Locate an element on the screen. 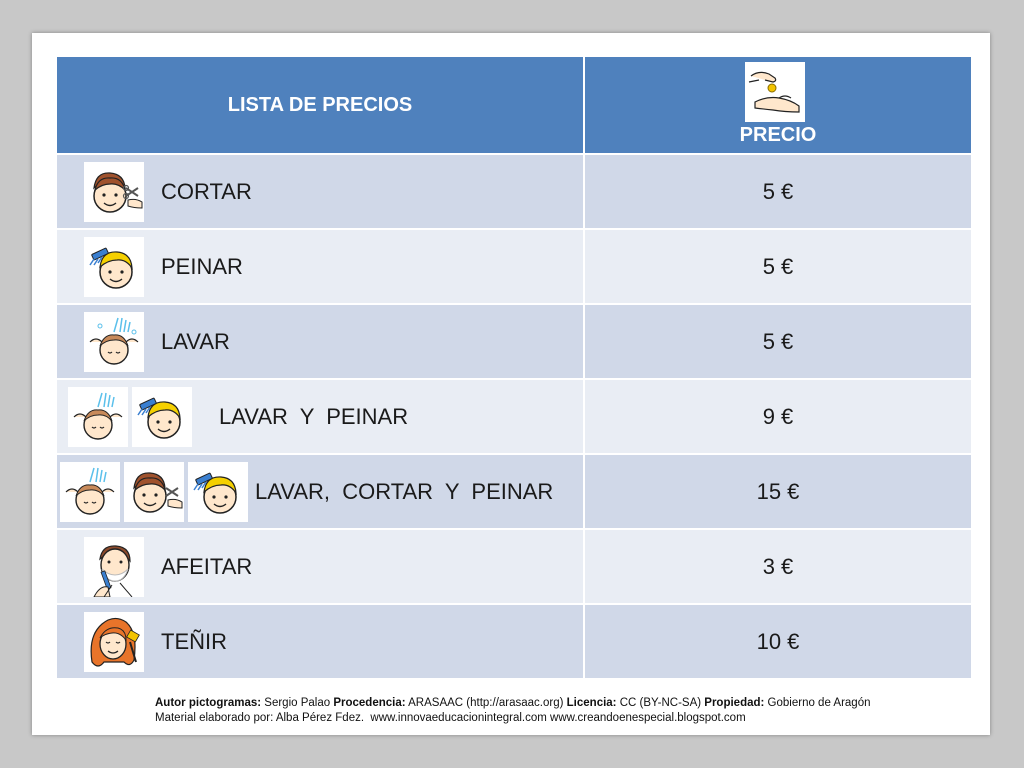 Image resolution: width=1024 pixels, height=768 pixels. hair-dye-pictogram-icon is located at coordinates (114, 642).